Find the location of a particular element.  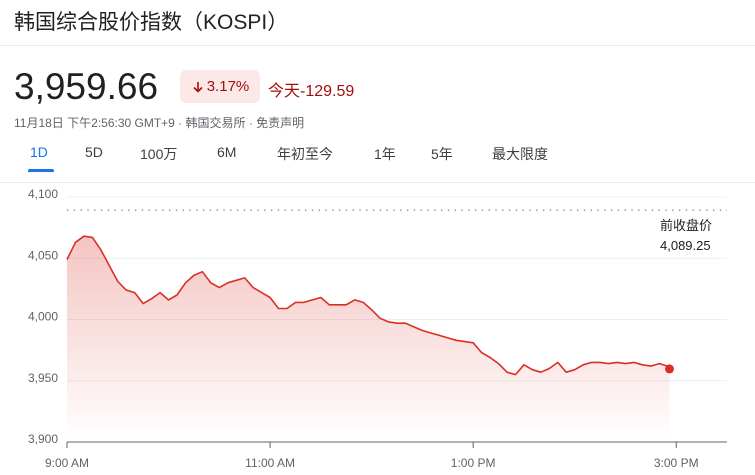

tab: 6M is located at coordinates (227, 152).